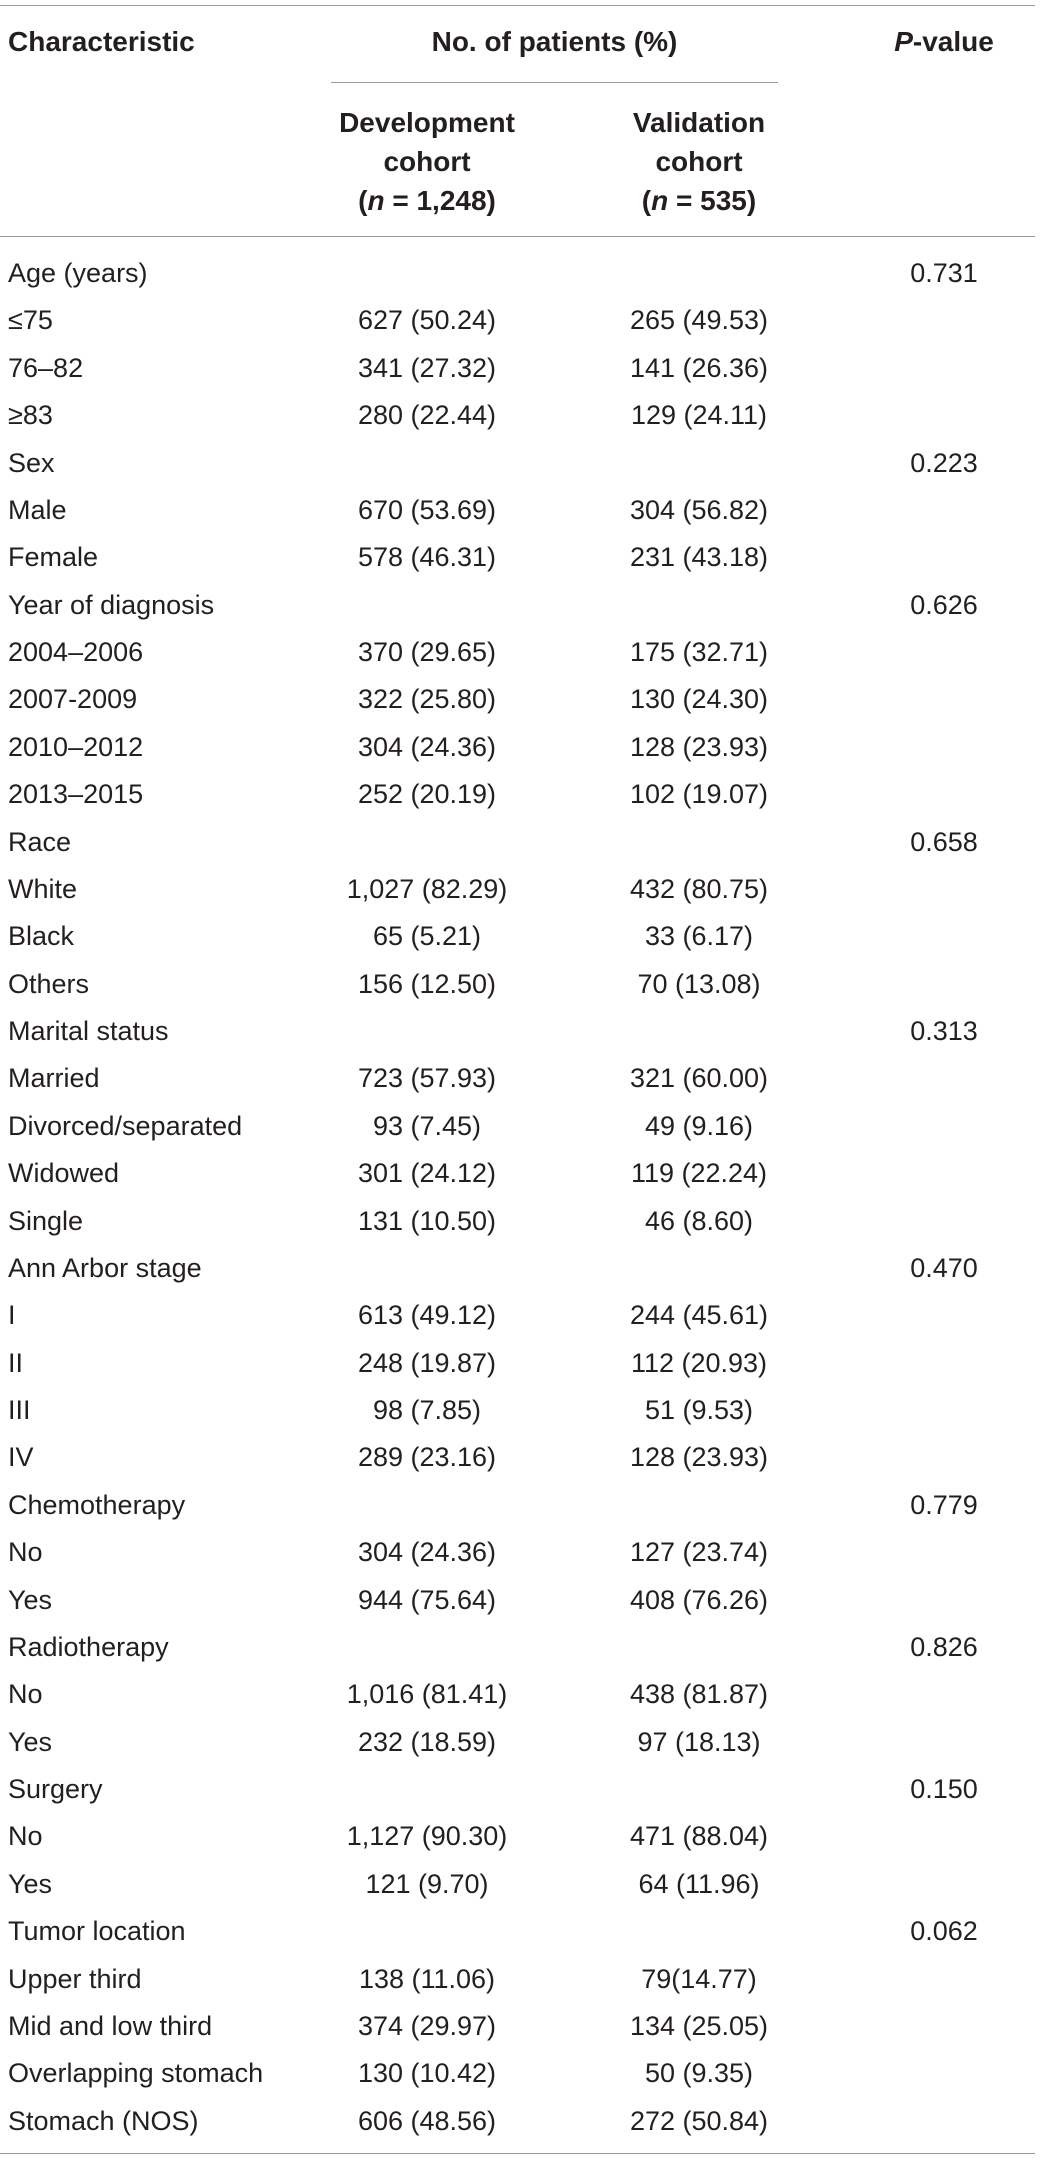  What do you see at coordinates (699, 1362) in the screenshot?
I see `validation-cohort-value: 112 (20.93)` at bounding box center [699, 1362].